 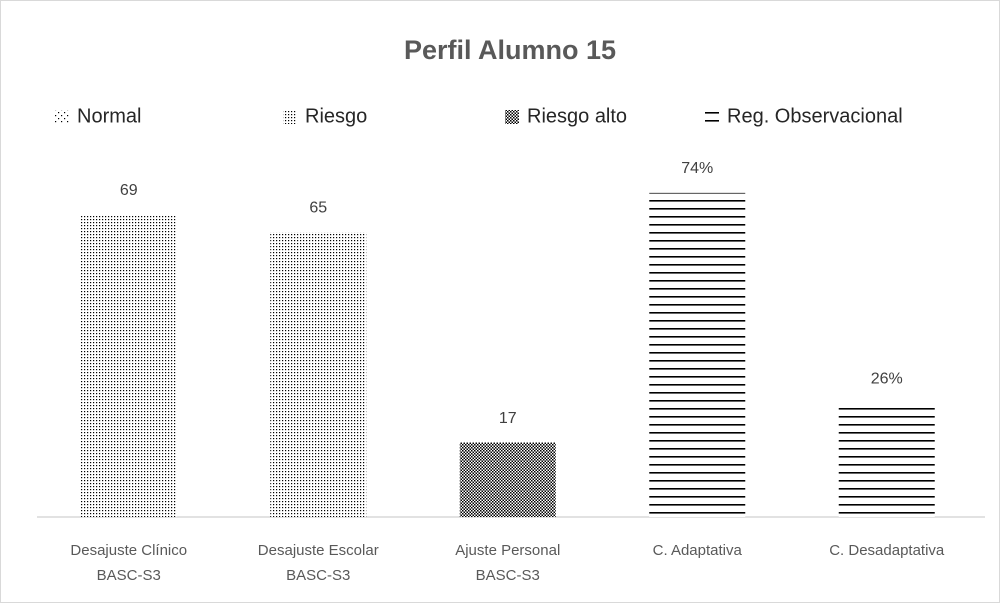 I want to click on legend-label: Reg. Observacional, so click(x=815, y=116).